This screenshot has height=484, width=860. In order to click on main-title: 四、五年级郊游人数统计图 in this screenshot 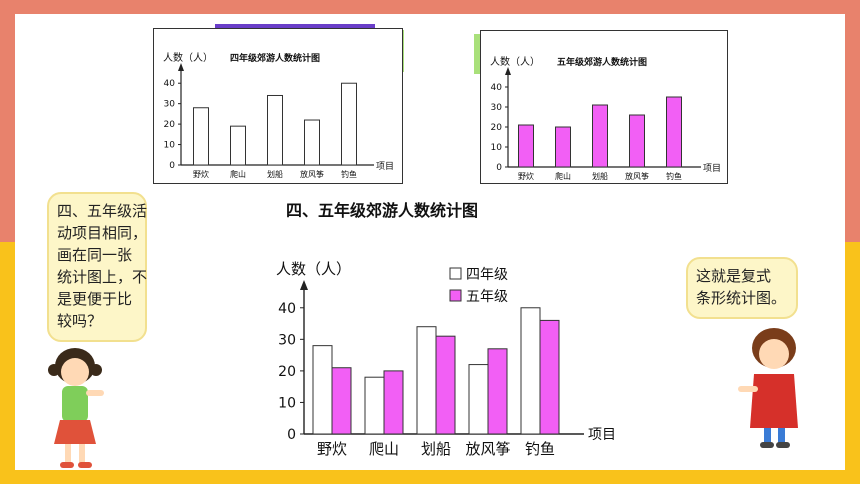, I will do `click(382, 210)`.